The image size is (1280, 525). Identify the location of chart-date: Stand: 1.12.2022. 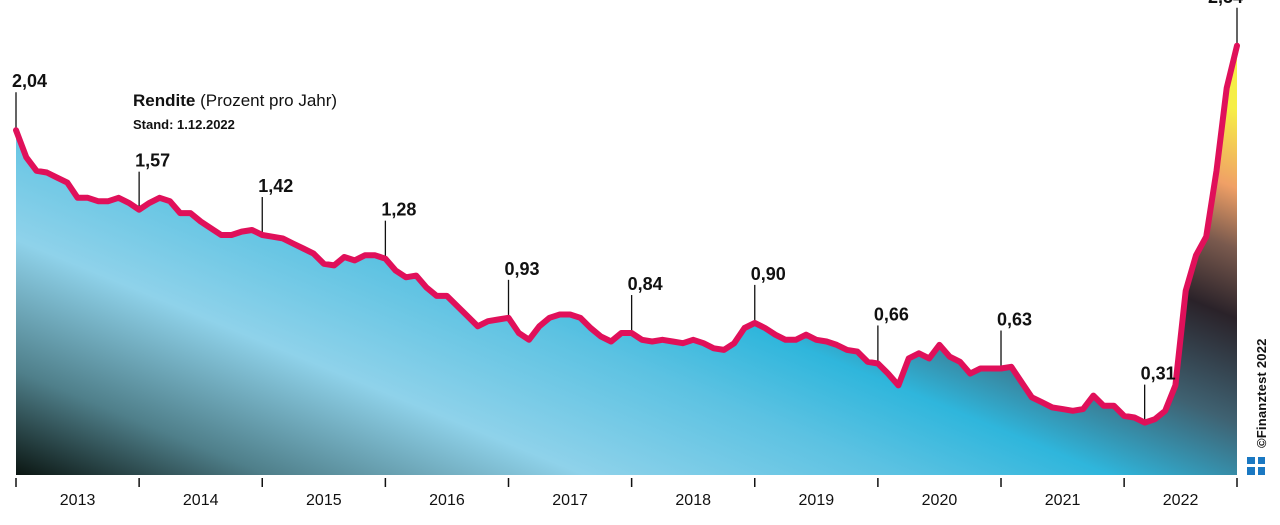
(184, 124).